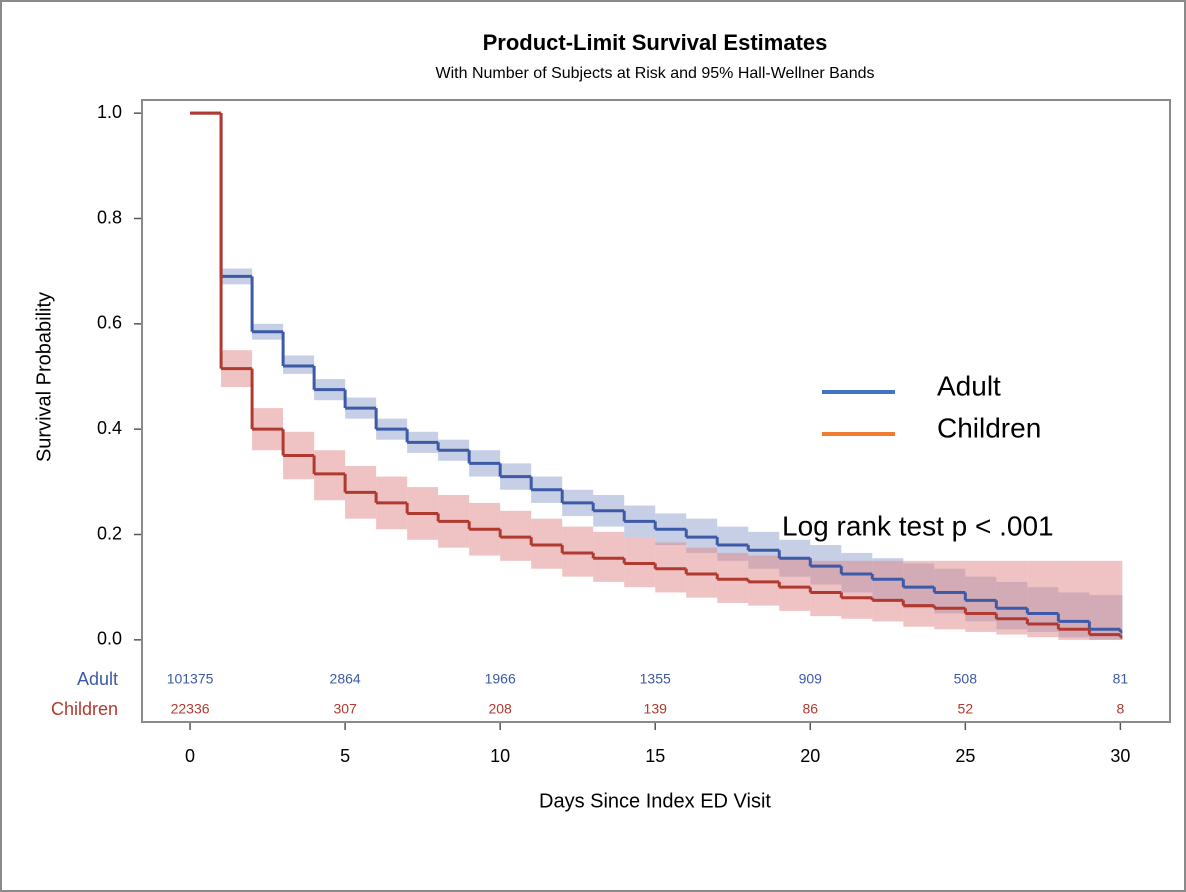 The image size is (1186, 892). What do you see at coordinates (109, 112) in the screenshot?
I see `y-tick-label: 1.0` at bounding box center [109, 112].